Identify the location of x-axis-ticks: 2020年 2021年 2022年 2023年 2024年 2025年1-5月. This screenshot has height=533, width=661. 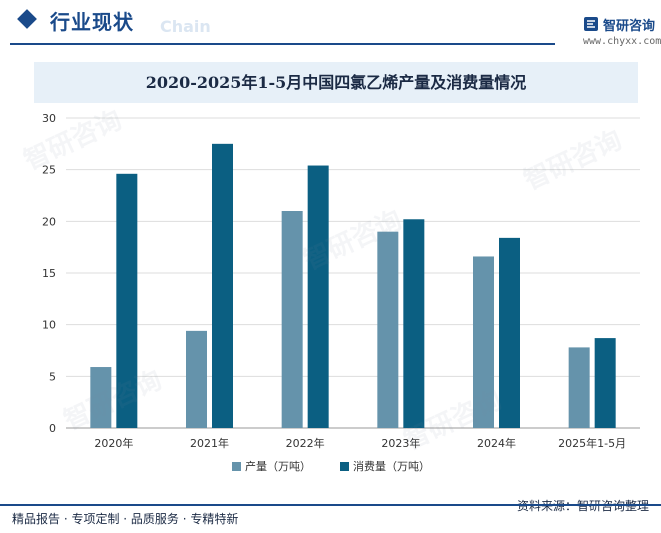
(360, 443).